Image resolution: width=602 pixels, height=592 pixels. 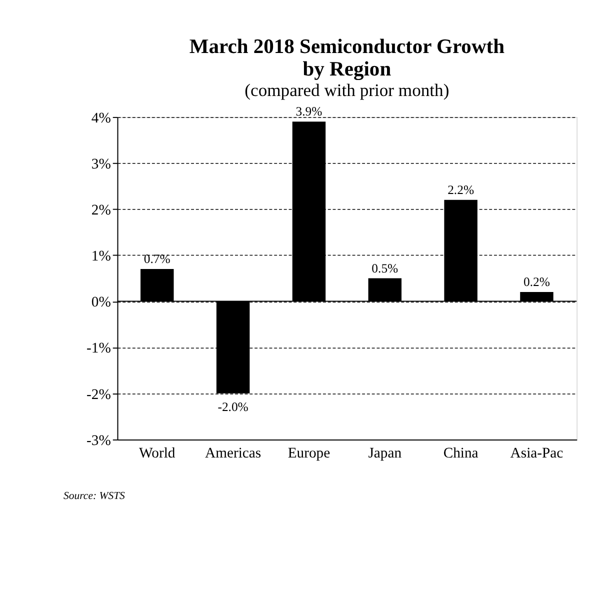 I want to click on x-tick-label: China, so click(x=461, y=454).